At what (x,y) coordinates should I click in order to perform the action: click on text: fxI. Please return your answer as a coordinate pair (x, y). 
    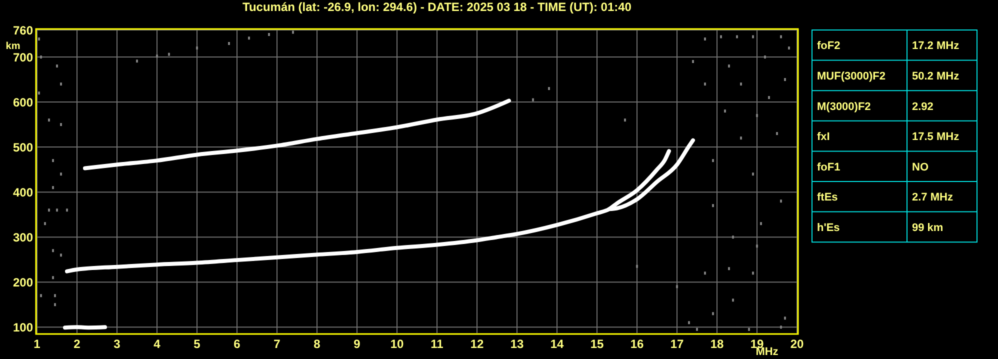
    Looking at the image, I should click on (823, 137).